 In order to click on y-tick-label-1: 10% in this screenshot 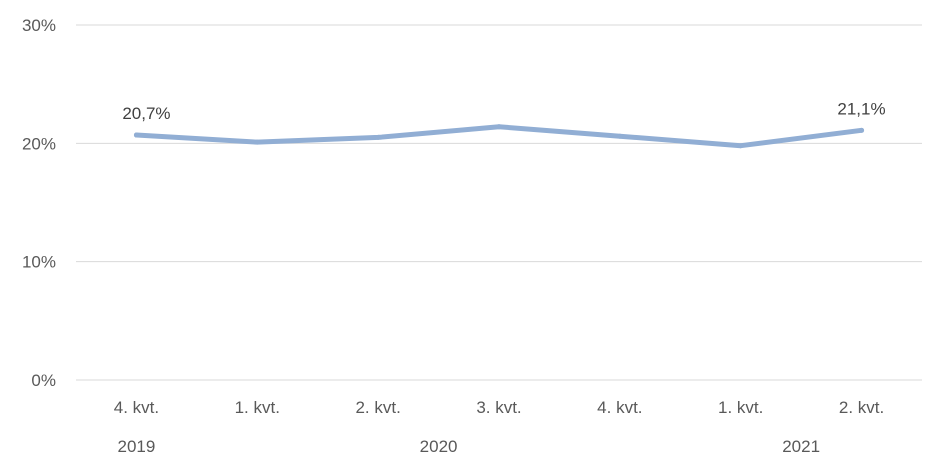, I will do `click(39, 262)`.